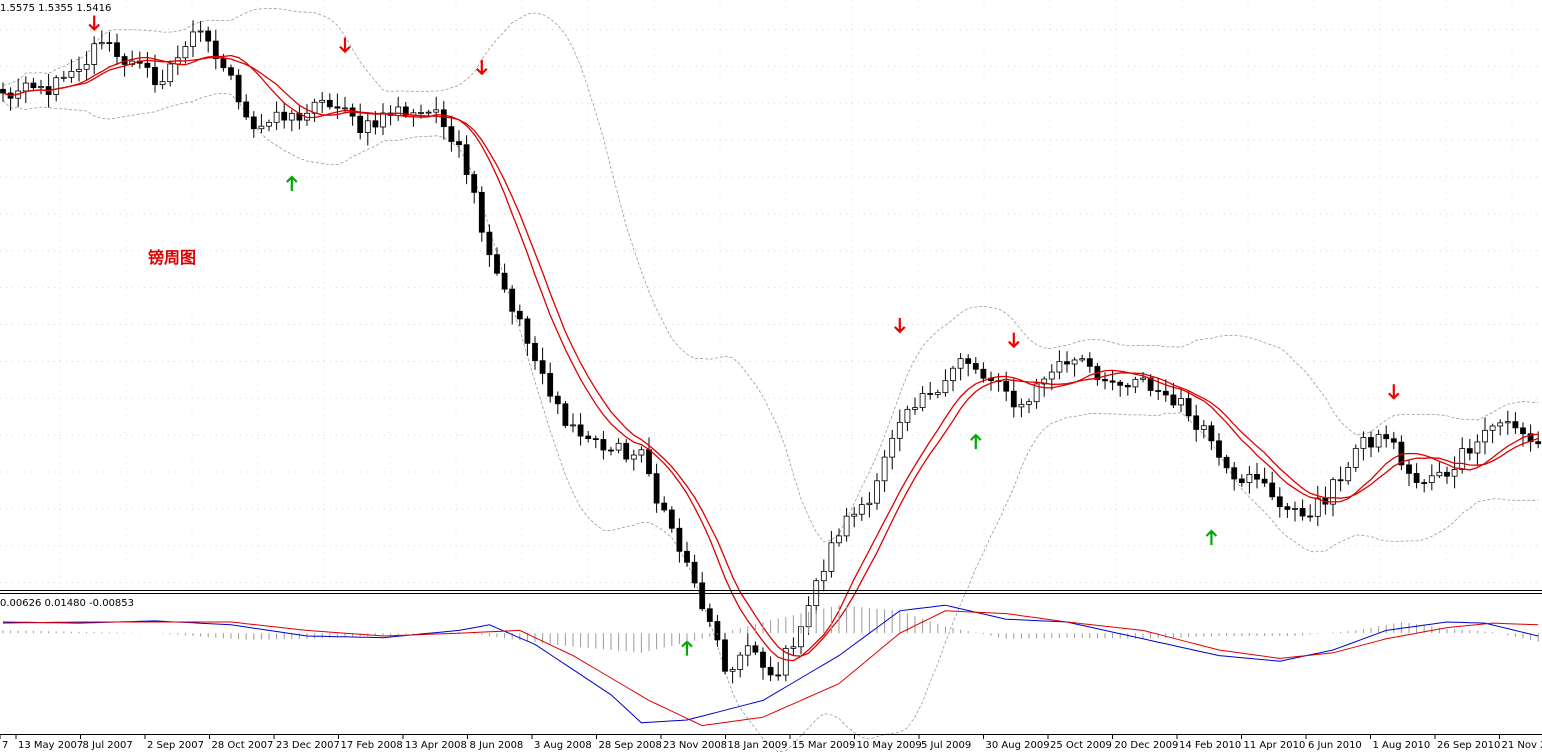 The width and height of the screenshot is (1542, 752). Describe the element at coordinates (308, 745) in the screenshot. I see `x-tick-label: 23 Dec 2007` at that location.